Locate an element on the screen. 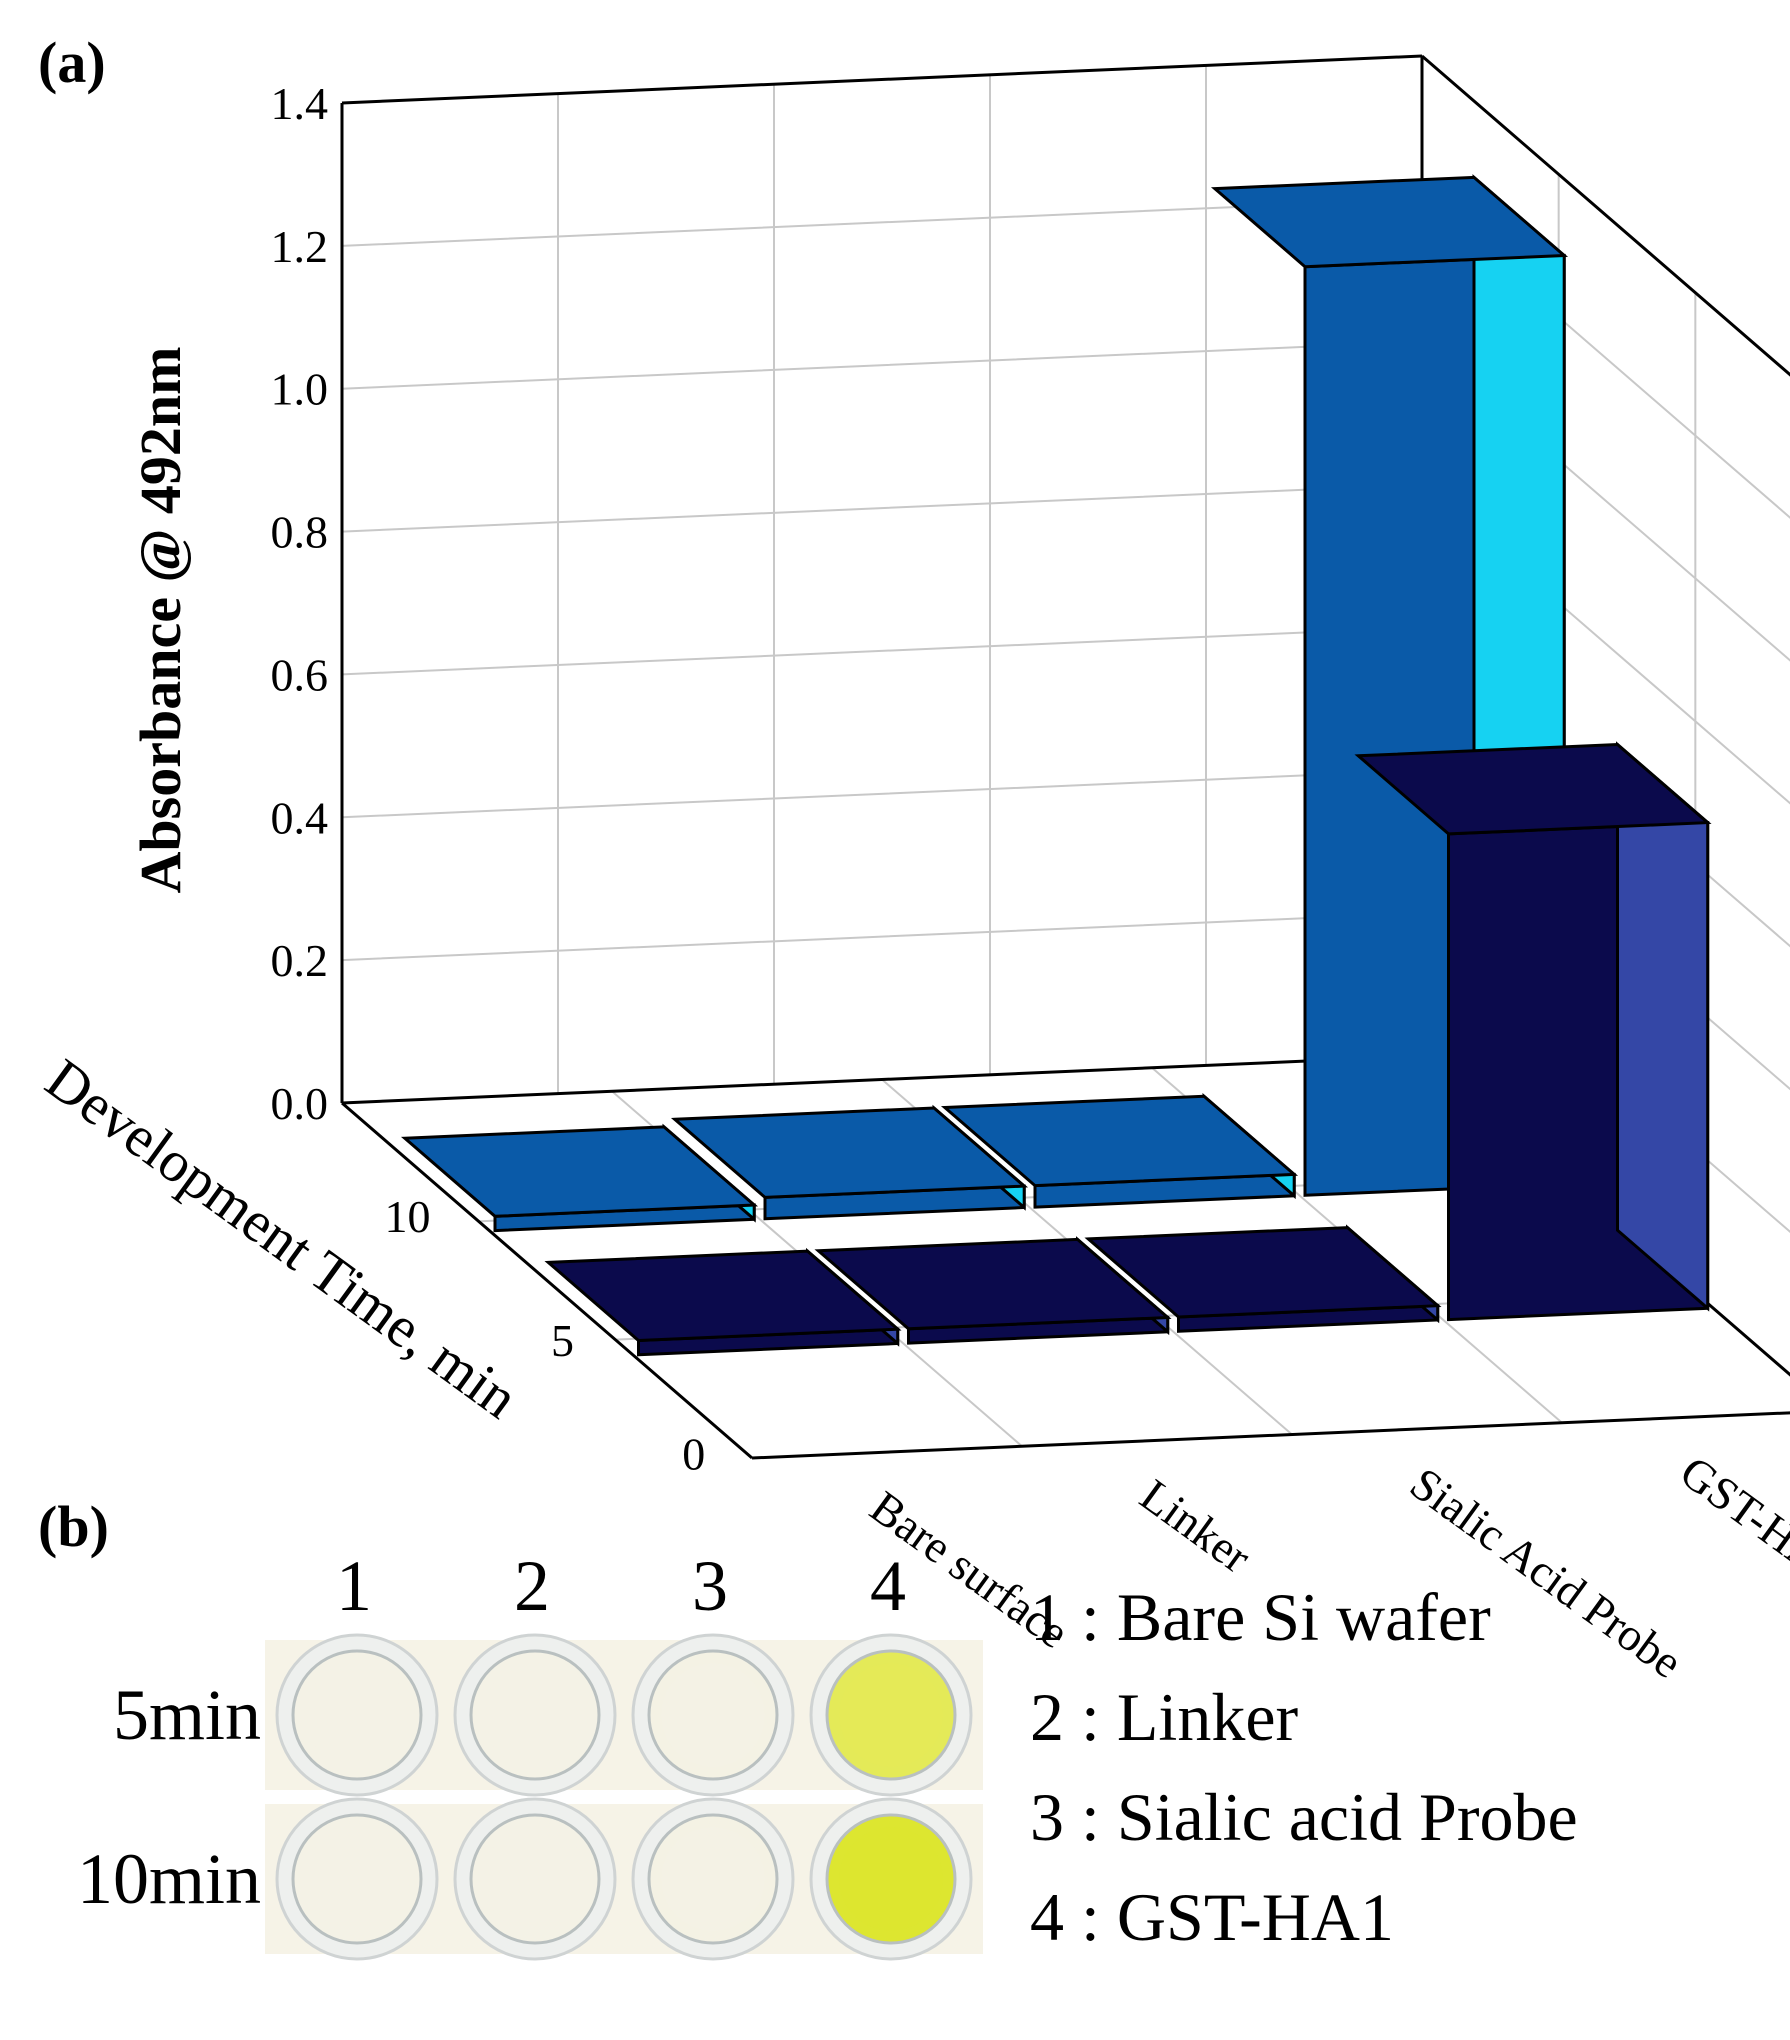 The image size is (1790, 2040). well-row-label: 5min is located at coordinates (187, 1715).